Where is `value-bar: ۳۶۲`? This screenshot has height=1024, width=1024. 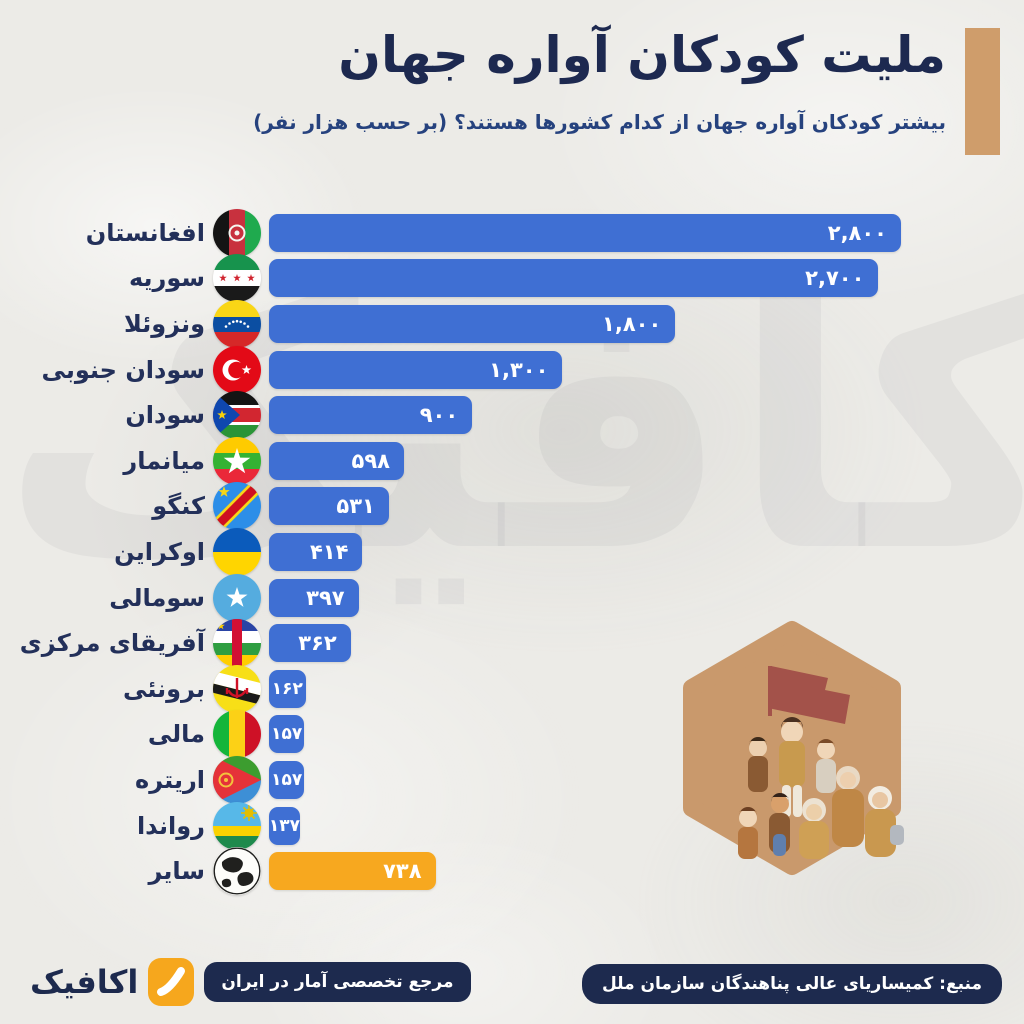
value-bar: ۳۶۲ is located at coordinates (310, 643).